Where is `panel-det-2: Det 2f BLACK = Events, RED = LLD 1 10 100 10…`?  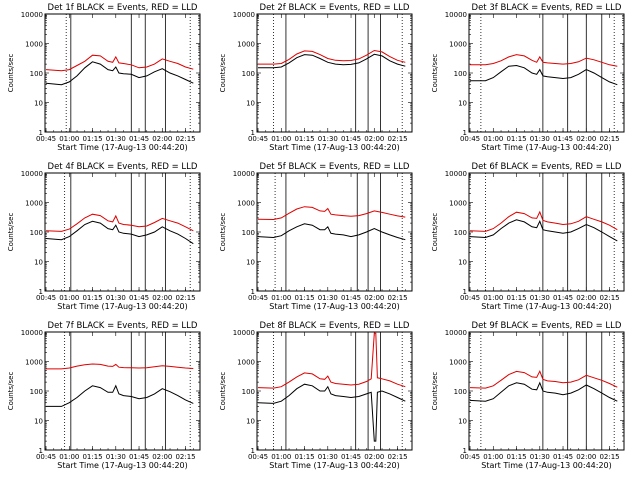
panel-det-2: Det 2f BLACK = Events, RED = LLD 1 10 100 10… is located at coordinates (316, 77).